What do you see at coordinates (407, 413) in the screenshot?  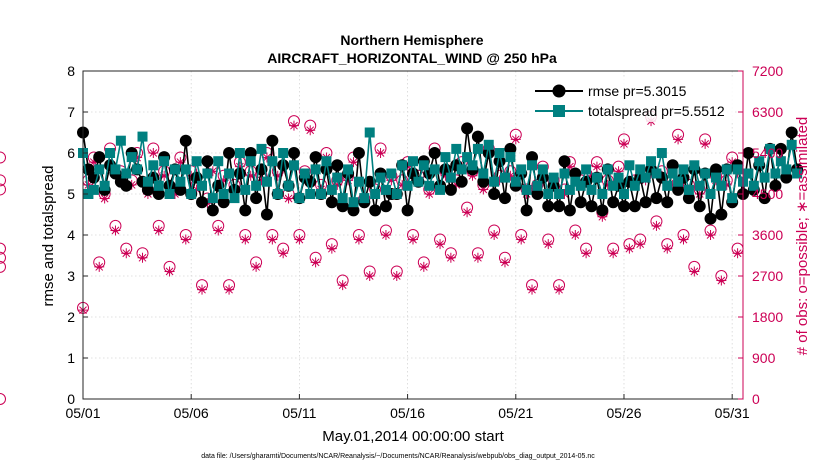 I see `x-tick-label: 05/16` at bounding box center [407, 413].